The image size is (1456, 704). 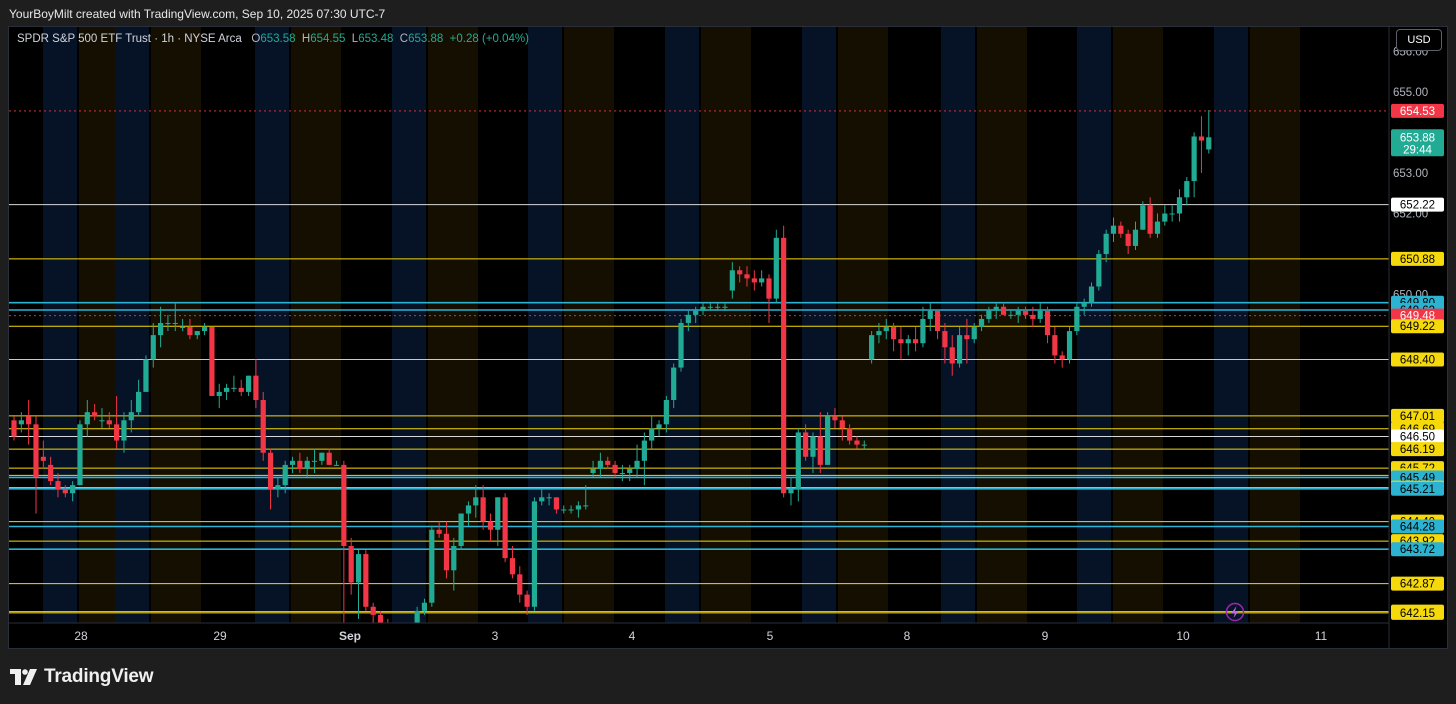 I want to click on price-tick-label: 655.00, so click(x=1410, y=93).